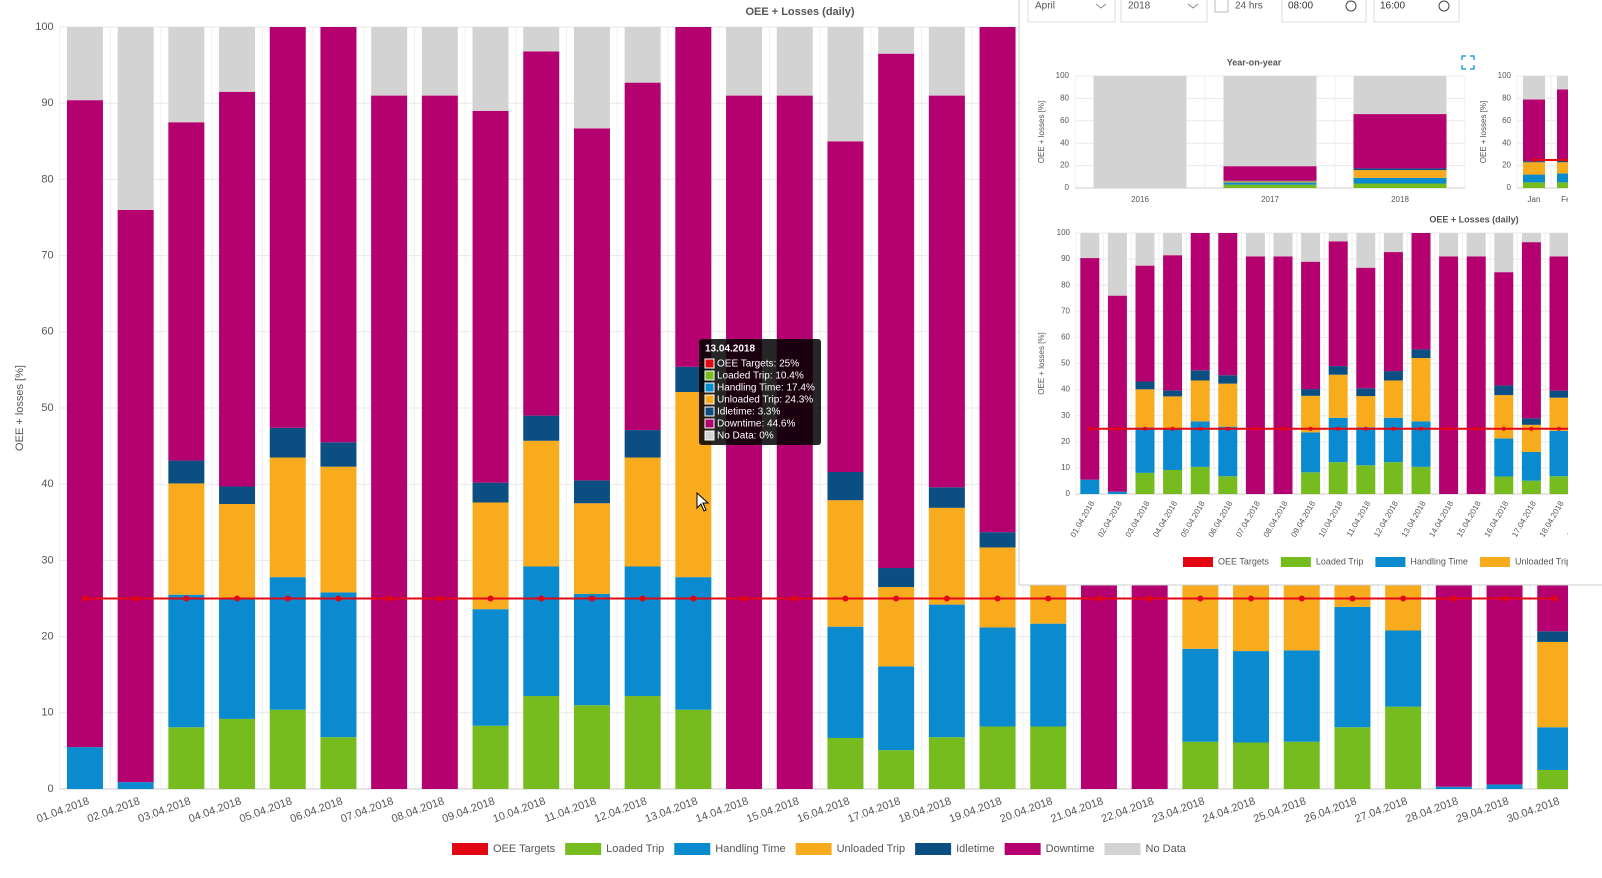 Image resolution: width=1602 pixels, height=878 pixels. I want to click on x-tick-label: 24.04.2018, so click(1229, 810).